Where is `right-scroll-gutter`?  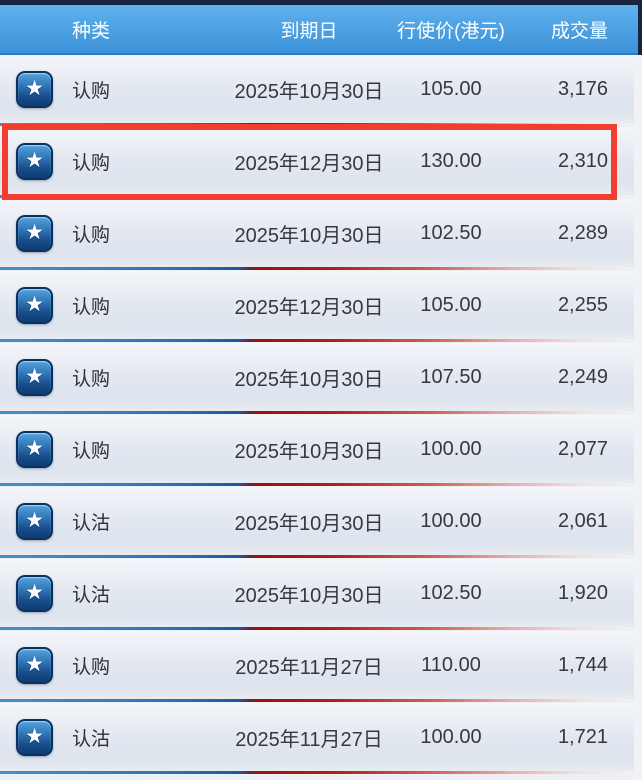
right-scroll-gutter is located at coordinates (638, 418).